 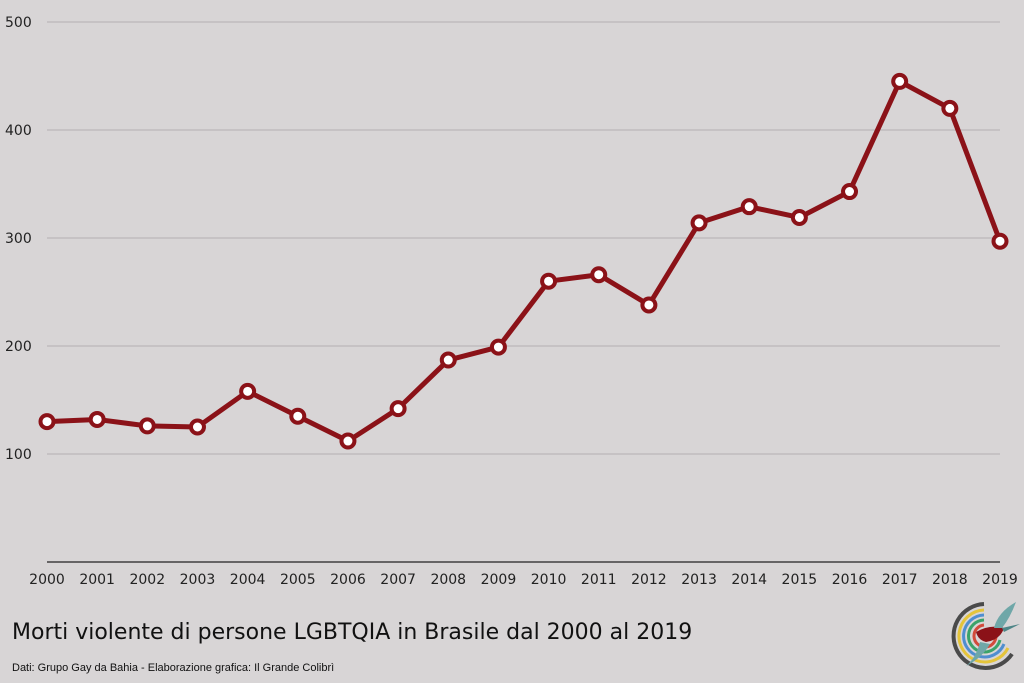 I want to click on data-point-2008, so click(x=448, y=360).